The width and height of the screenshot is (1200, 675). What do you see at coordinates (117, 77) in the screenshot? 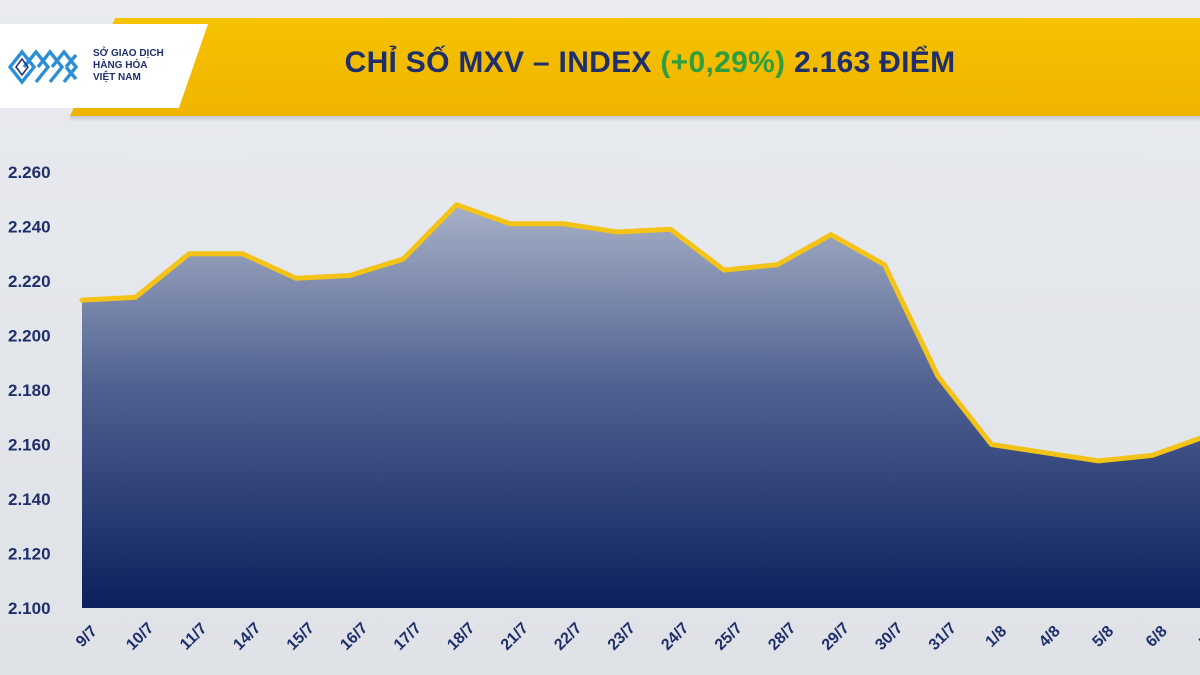
I see `logo-line-3: VIỆT NAM` at bounding box center [117, 77].